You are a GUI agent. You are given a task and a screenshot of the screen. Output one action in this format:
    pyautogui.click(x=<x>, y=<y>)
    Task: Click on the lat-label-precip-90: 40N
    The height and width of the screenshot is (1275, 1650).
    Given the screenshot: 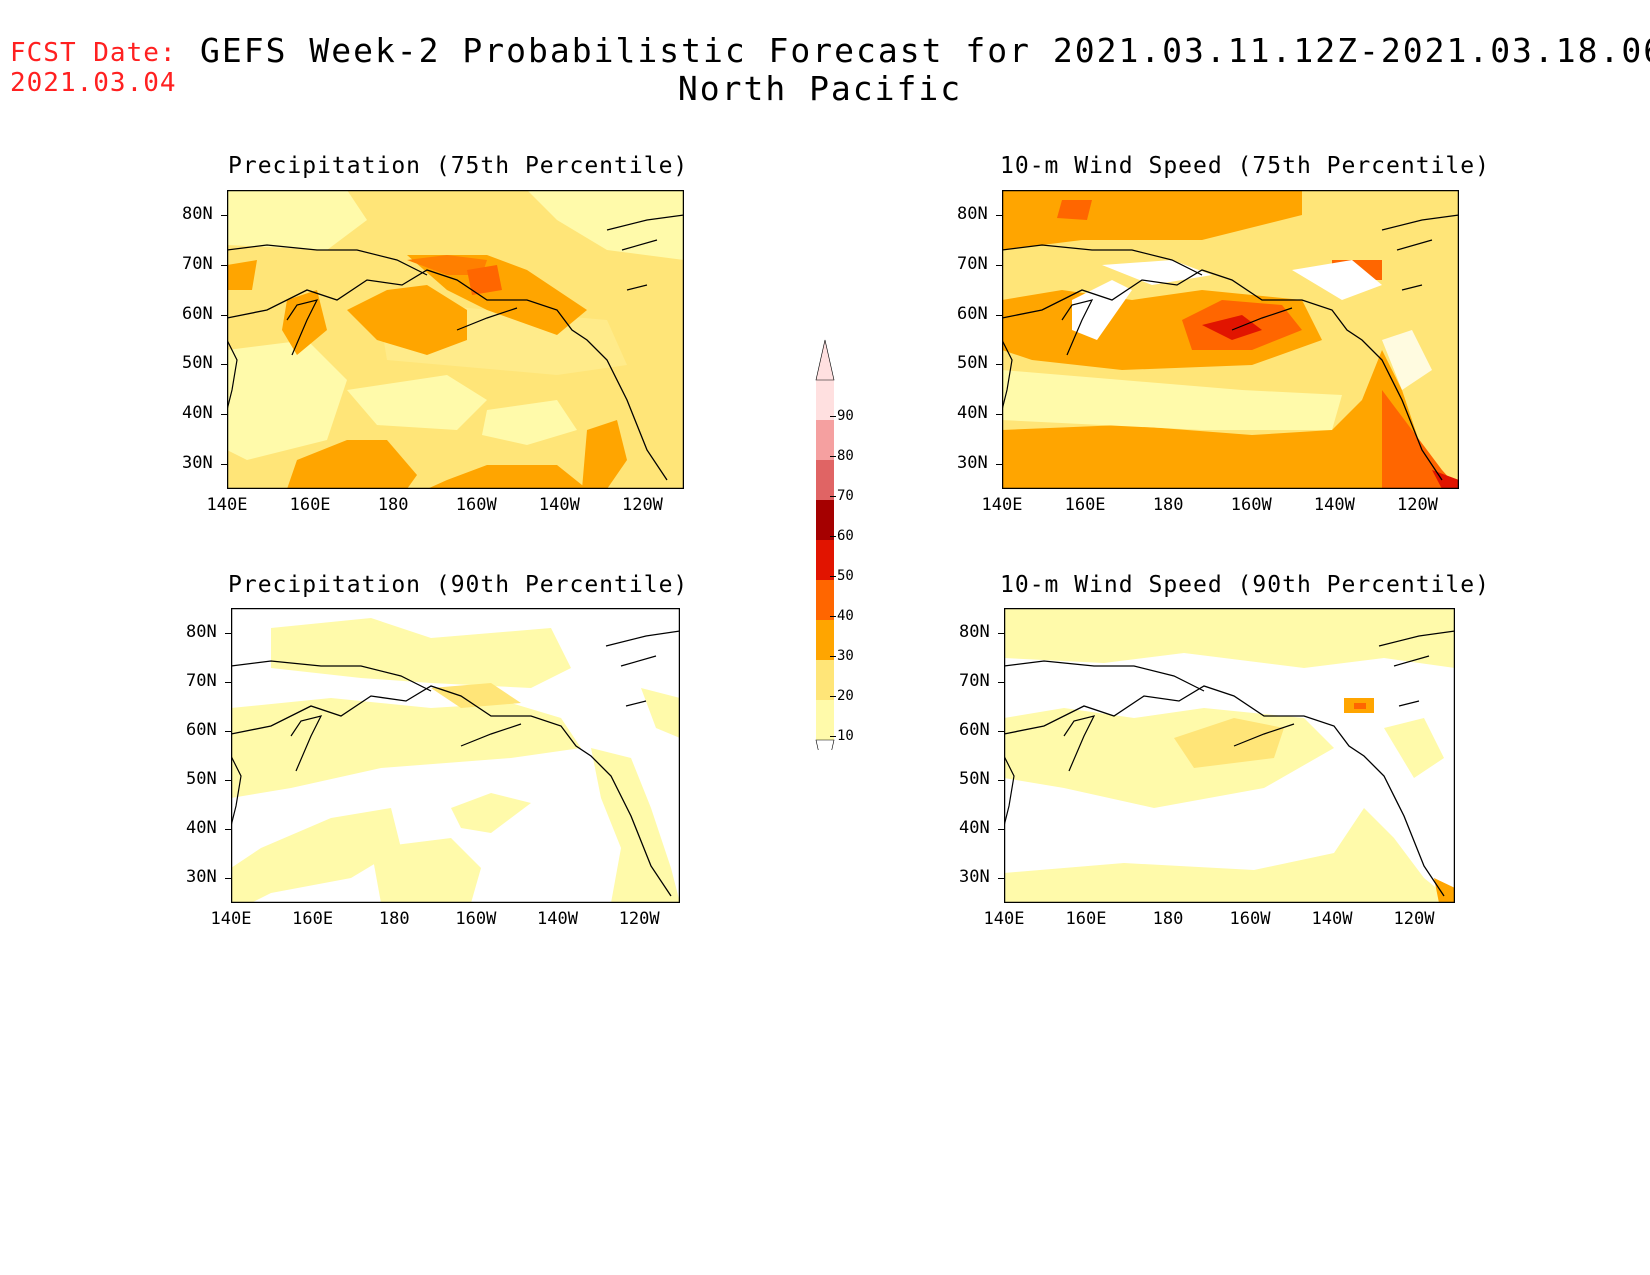 What is the action you would take?
    pyautogui.click(x=201, y=828)
    